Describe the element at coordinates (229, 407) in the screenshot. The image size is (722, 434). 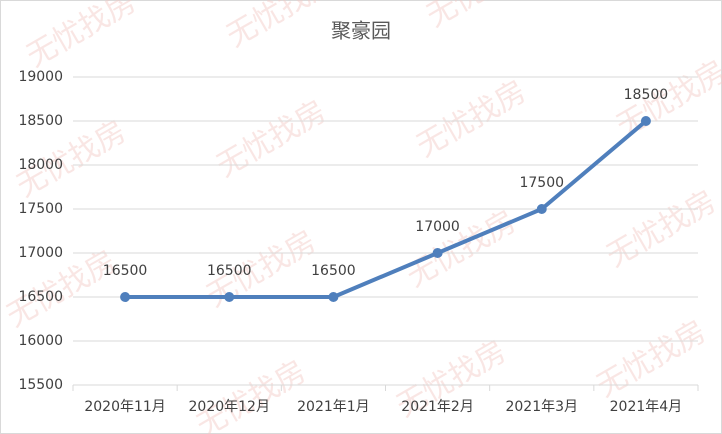
I see `x-tick-label: 2020年12月` at that location.